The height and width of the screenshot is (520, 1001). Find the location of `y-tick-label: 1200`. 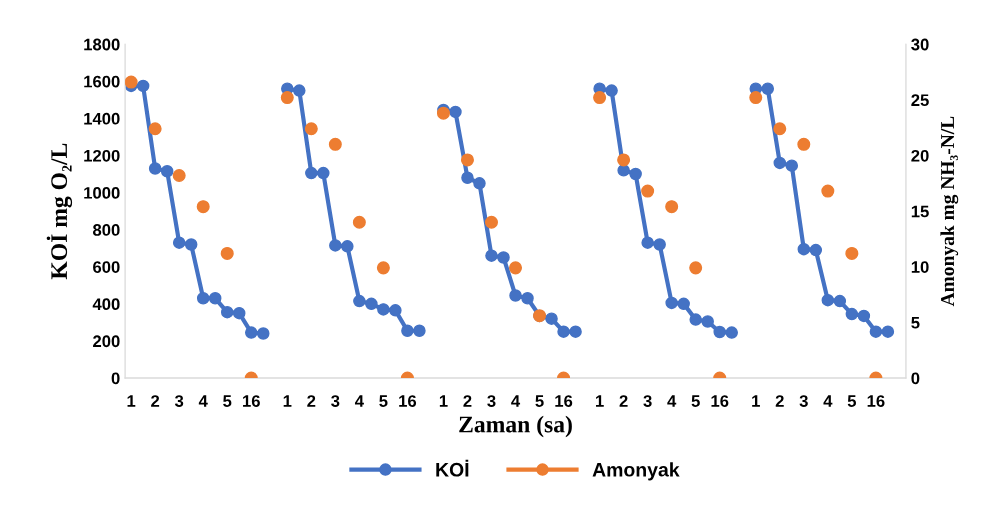

y-tick-label: 1200 is located at coordinates (102, 155).